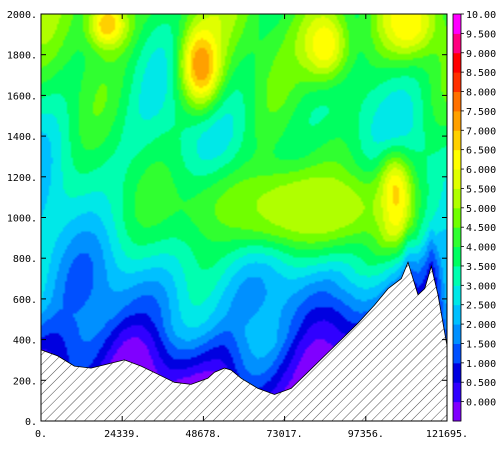 Image resolution: width=501 pixels, height=450 pixels. What do you see at coordinates (481, 112) in the screenshot?
I see `colorbar-label: 7.500` at bounding box center [481, 112].